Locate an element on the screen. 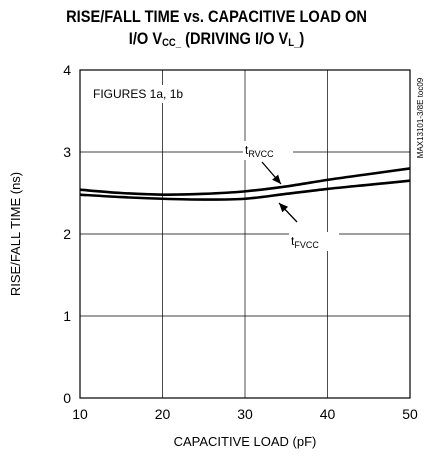 The width and height of the screenshot is (433, 460). y-tick-label: 1 is located at coordinates (67, 316).